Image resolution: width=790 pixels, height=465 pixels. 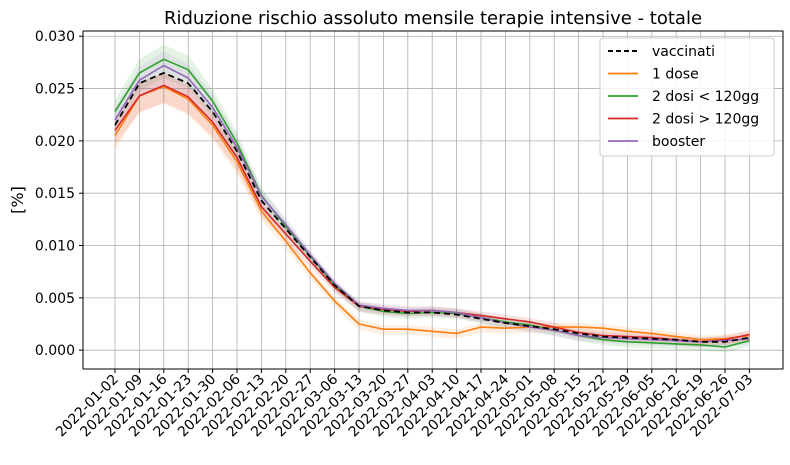 What do you see at coordinates (55, 90) in the screenshot?
I see `y-tick-label: 0.025` at bounding box center [55, 90].